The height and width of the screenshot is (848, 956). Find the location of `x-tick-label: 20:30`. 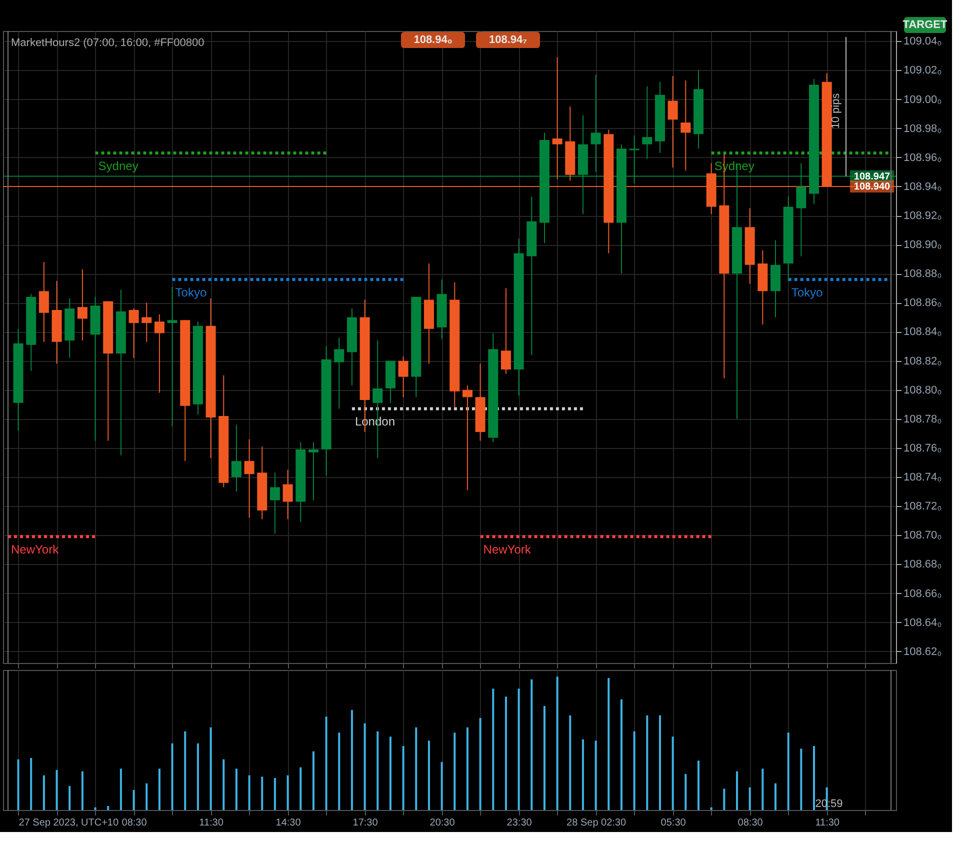

x-tick-label: 20:30 is located at coordinates (443, 823).